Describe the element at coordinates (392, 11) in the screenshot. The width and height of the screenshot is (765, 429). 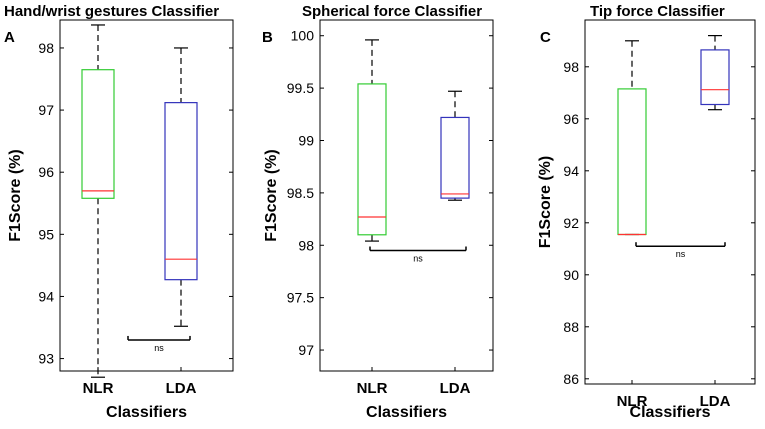
I see `panel-b-title: Spherical force Classifier` at that location.